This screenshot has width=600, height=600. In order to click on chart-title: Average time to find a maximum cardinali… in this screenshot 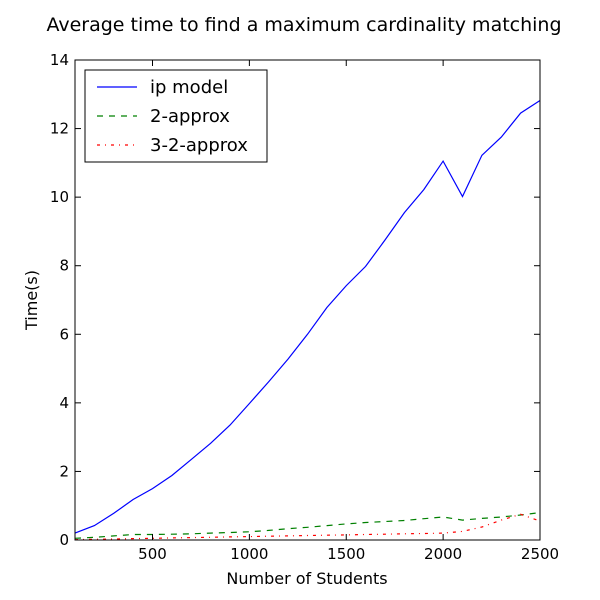, I will do `click(303, 25)`.